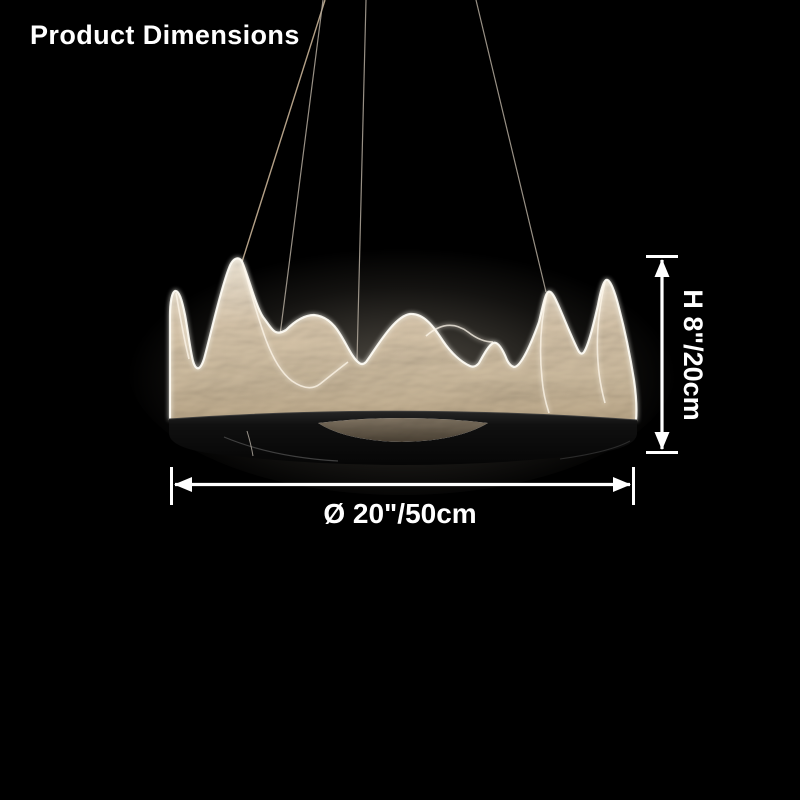  I want to click on diameter-dimension-label: Ø 20"/50cm, so click(399, 513).